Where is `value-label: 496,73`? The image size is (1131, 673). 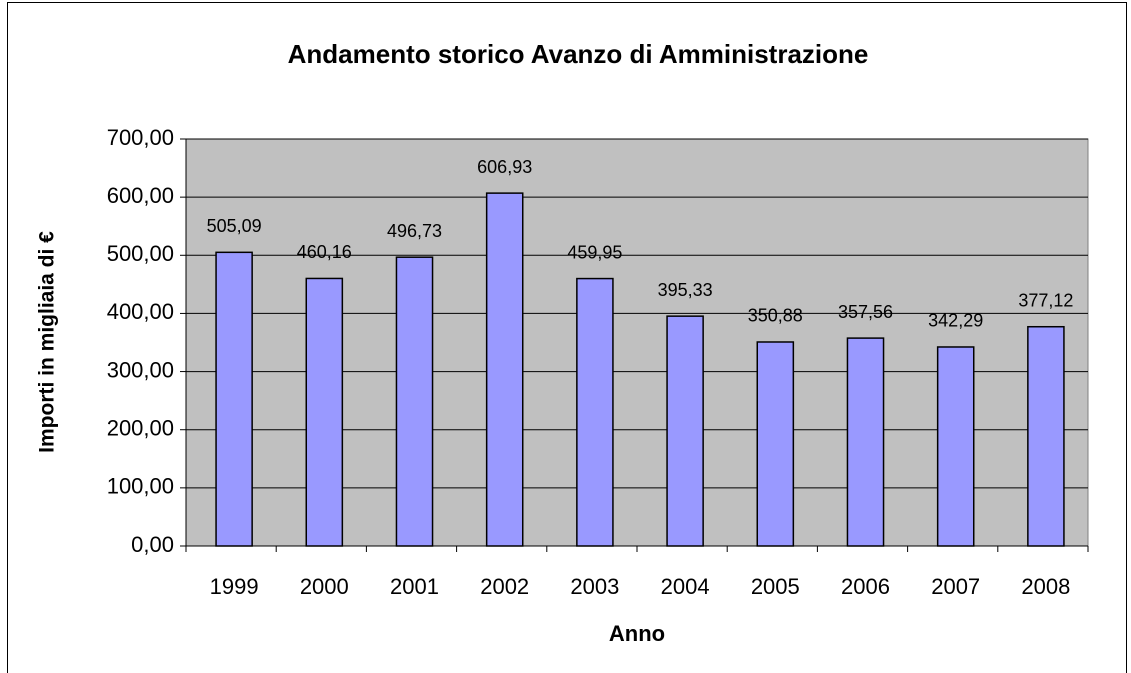
value-label: 496,73 is located at coordinates (414, 231).